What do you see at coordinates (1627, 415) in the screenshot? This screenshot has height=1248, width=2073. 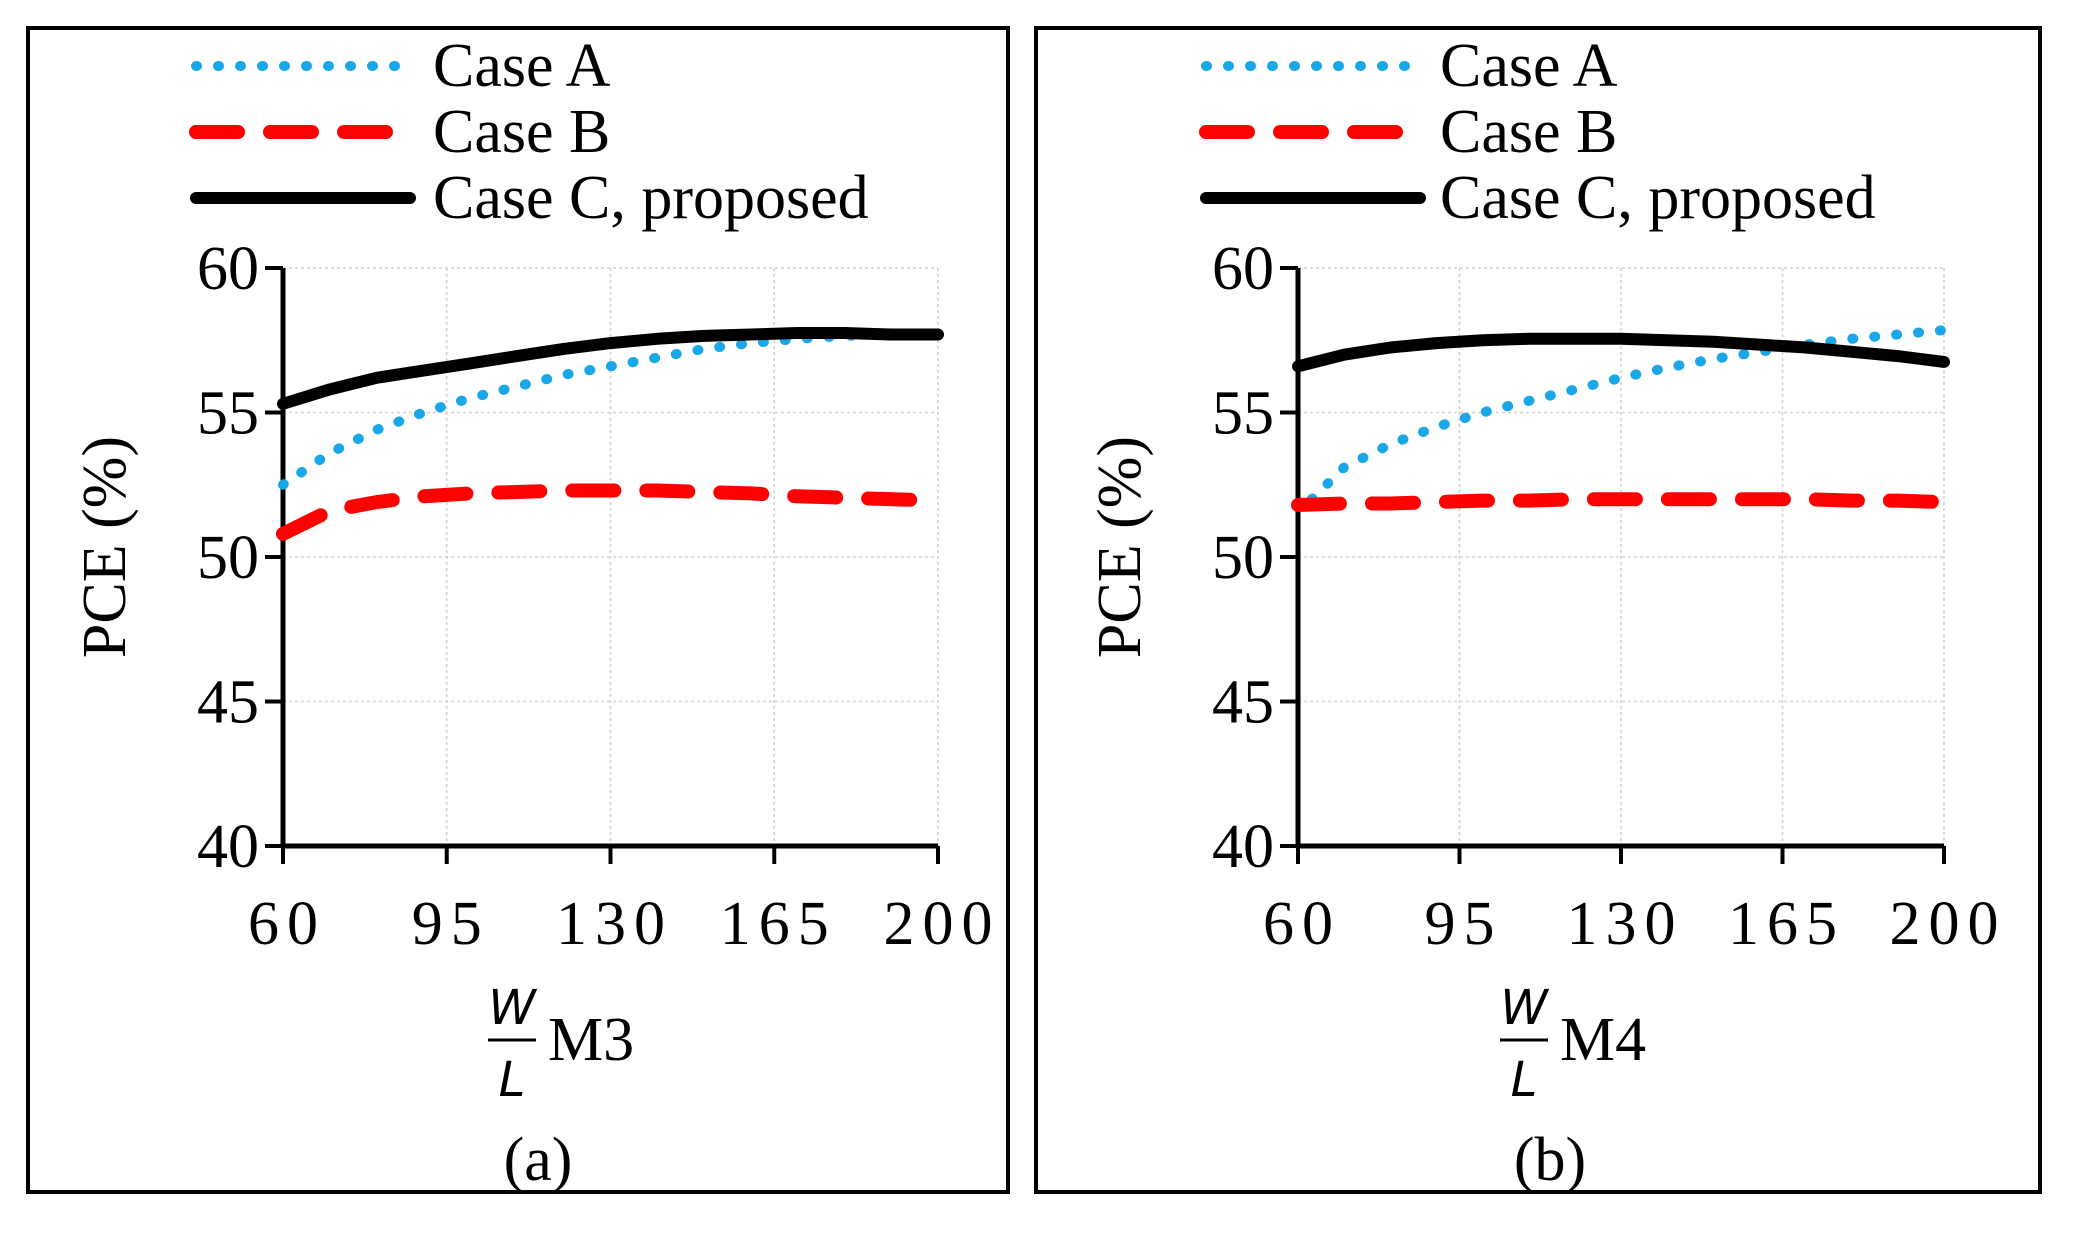 I see `series-line-dotted` at bounding box center [1627, 415].